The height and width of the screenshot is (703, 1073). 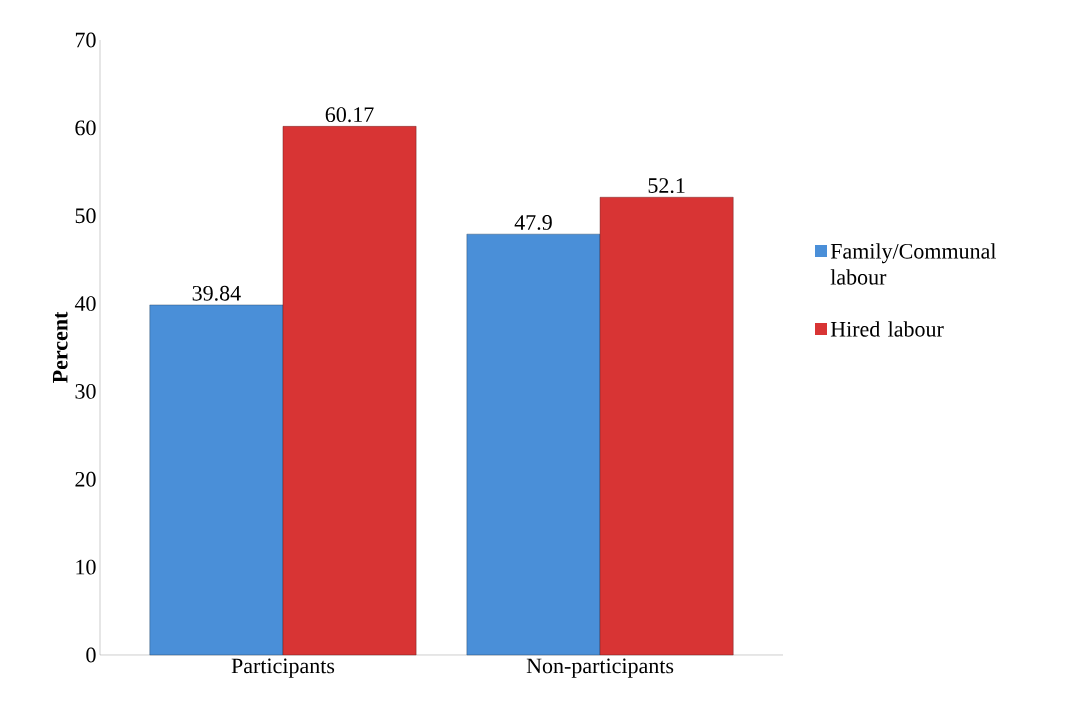 I want to click on y-tick-label: 0, so click(x=91, y=655).